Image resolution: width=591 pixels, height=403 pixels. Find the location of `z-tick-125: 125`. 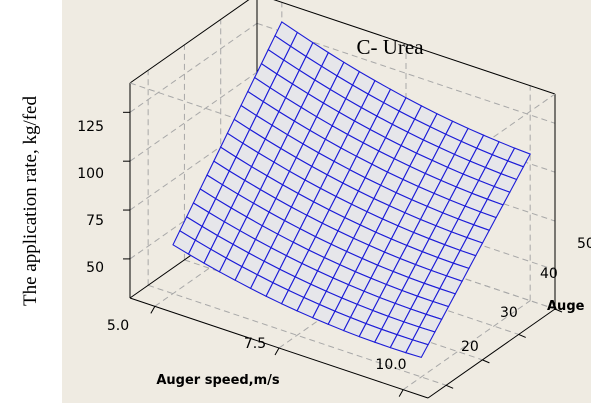

z-tick-125: 125 is located at coordinates (90, 127).